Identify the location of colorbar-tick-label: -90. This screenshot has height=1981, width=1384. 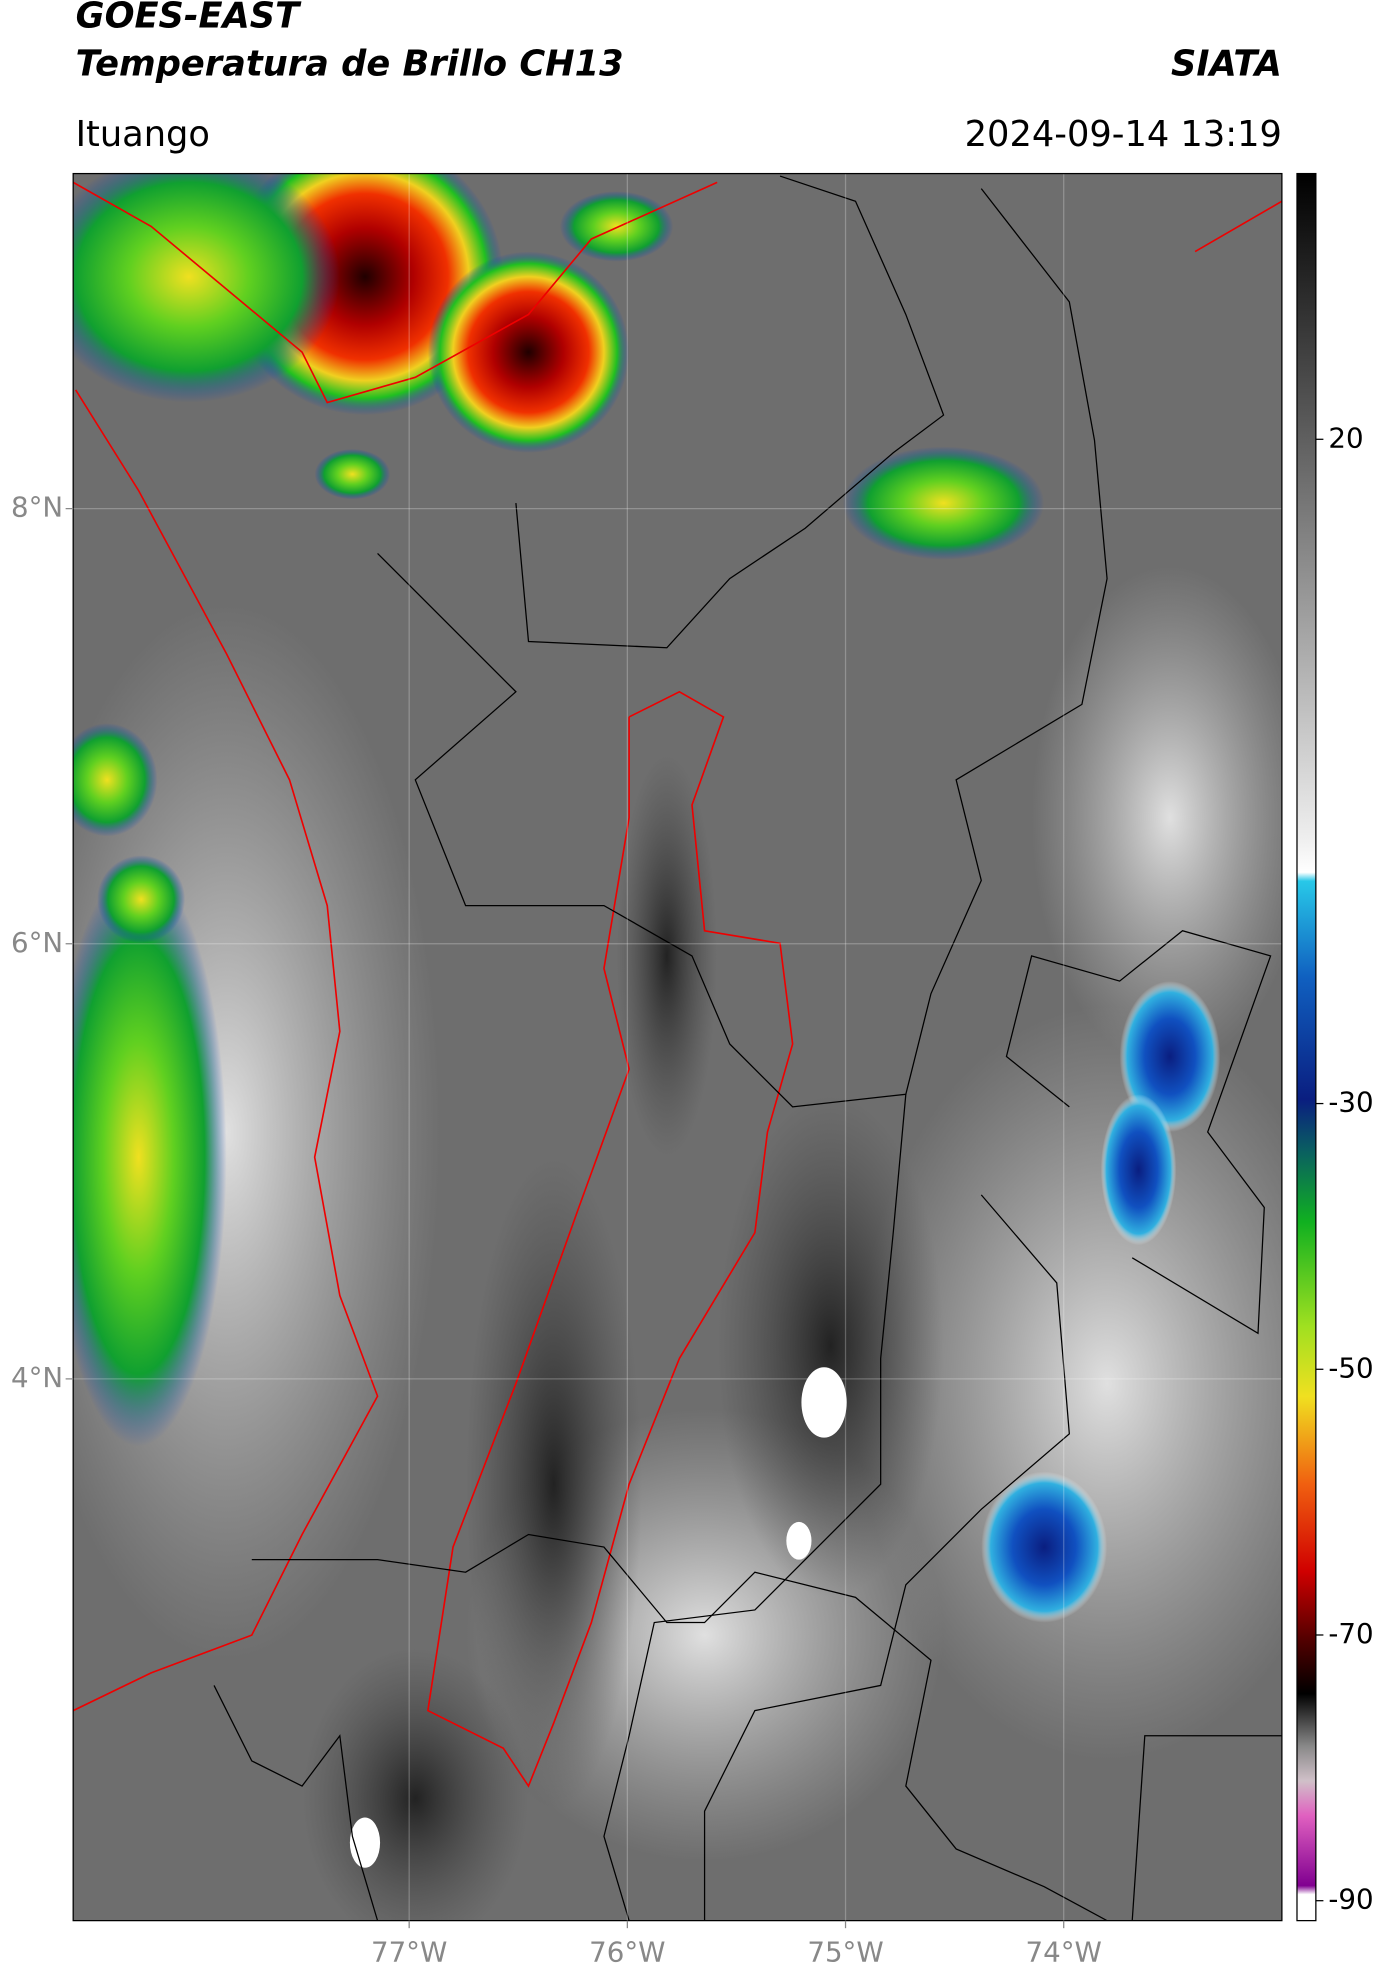
(1350, 1899).